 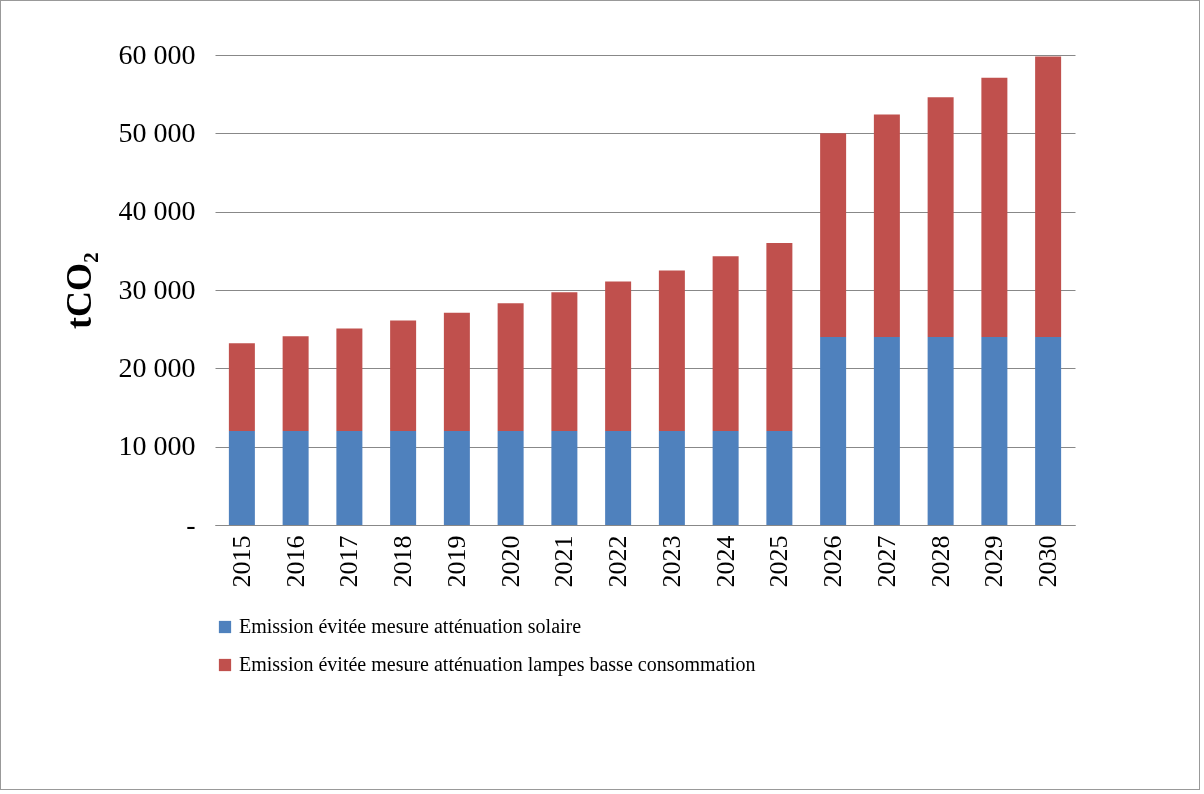 I want to click on x-tick-label: 2028, so click(x=940, y=561).